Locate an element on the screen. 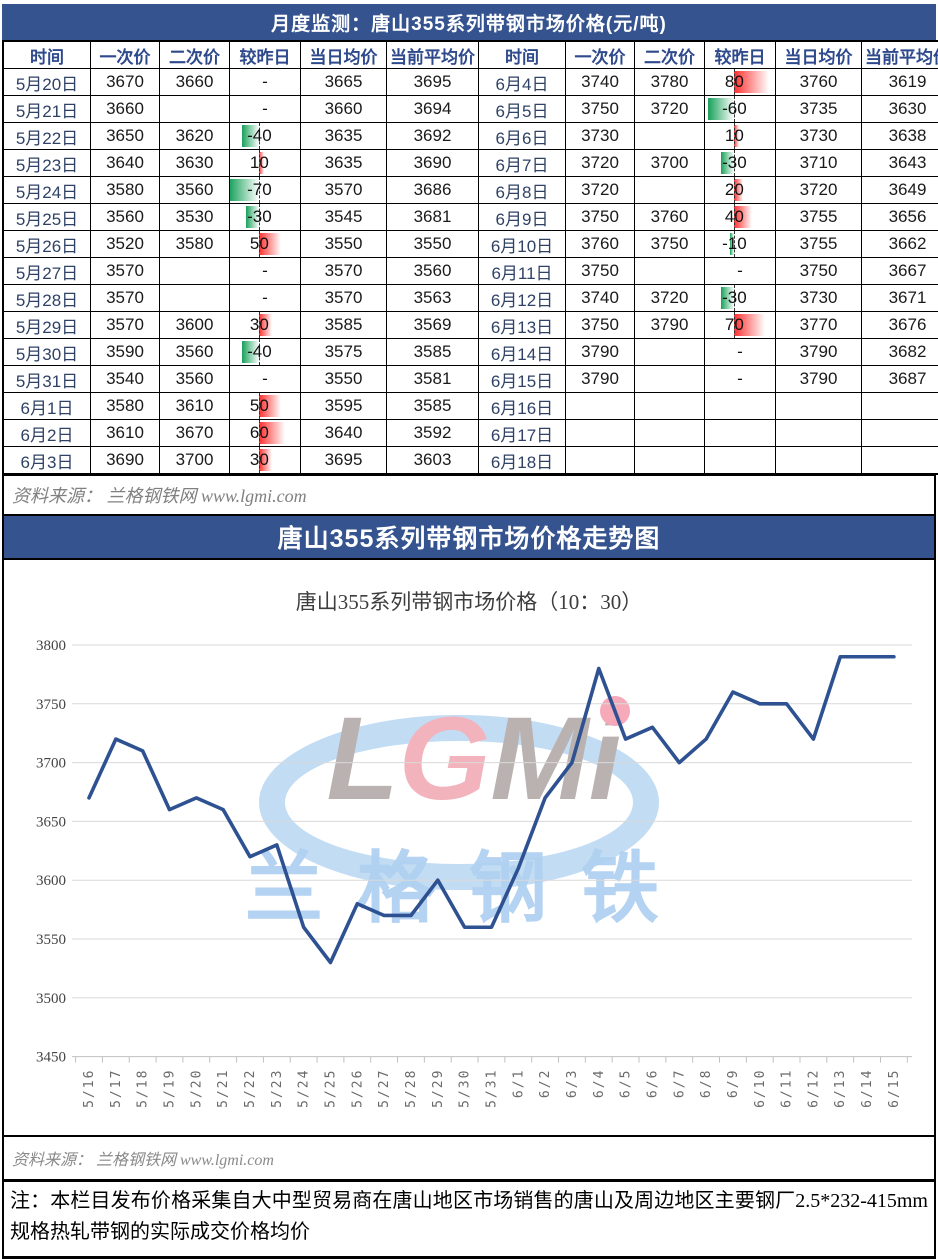 The width and height of the screenshot is (938, 1259). price-cell: 3710 is located at coordinates (819, 163).